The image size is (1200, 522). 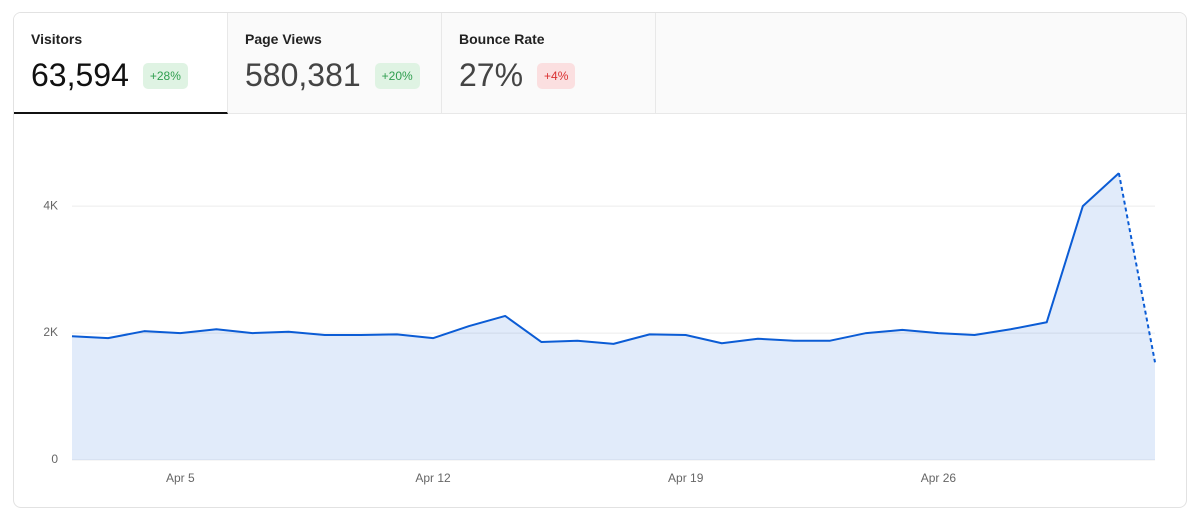 What do you see at coordinates (180, 478) in the screenshot?
I see `x-tick-label: Apr 5` at bounding box center [180, 478].